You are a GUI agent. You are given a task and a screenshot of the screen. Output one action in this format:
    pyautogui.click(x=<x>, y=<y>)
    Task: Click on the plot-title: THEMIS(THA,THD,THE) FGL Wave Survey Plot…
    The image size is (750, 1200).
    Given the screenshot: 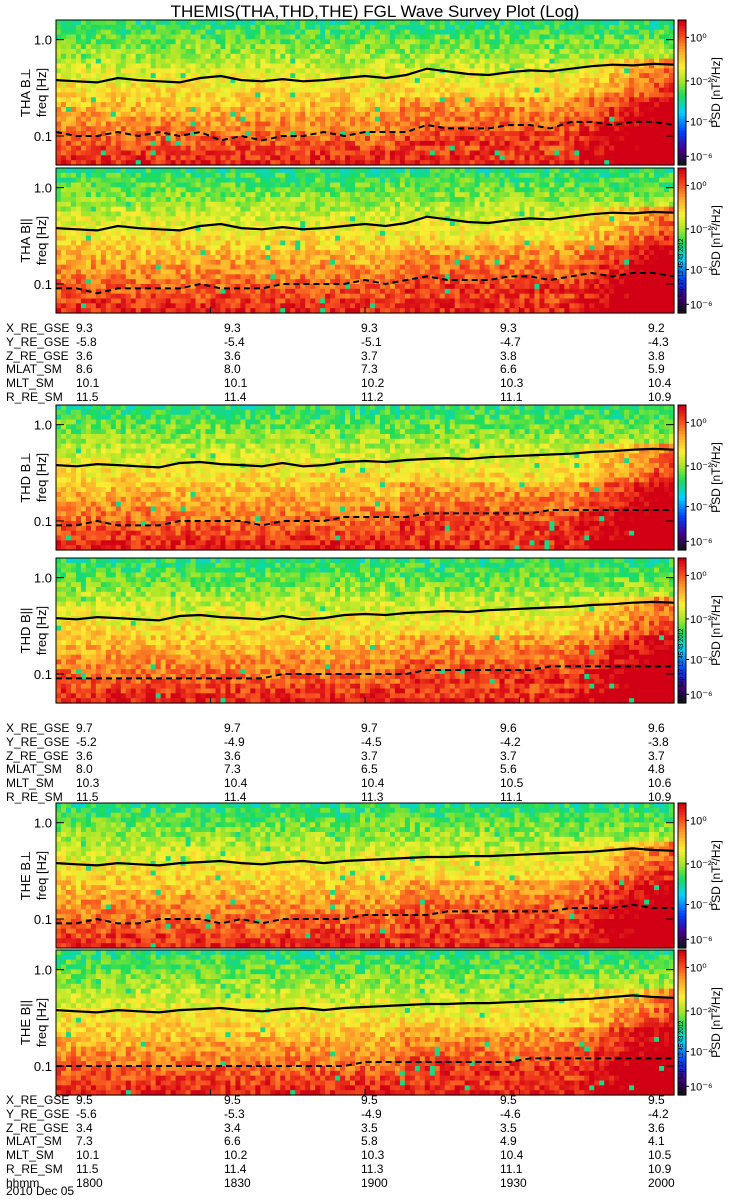 What is the action you would take?
    pyautogui.click(x=375, y=12)
    